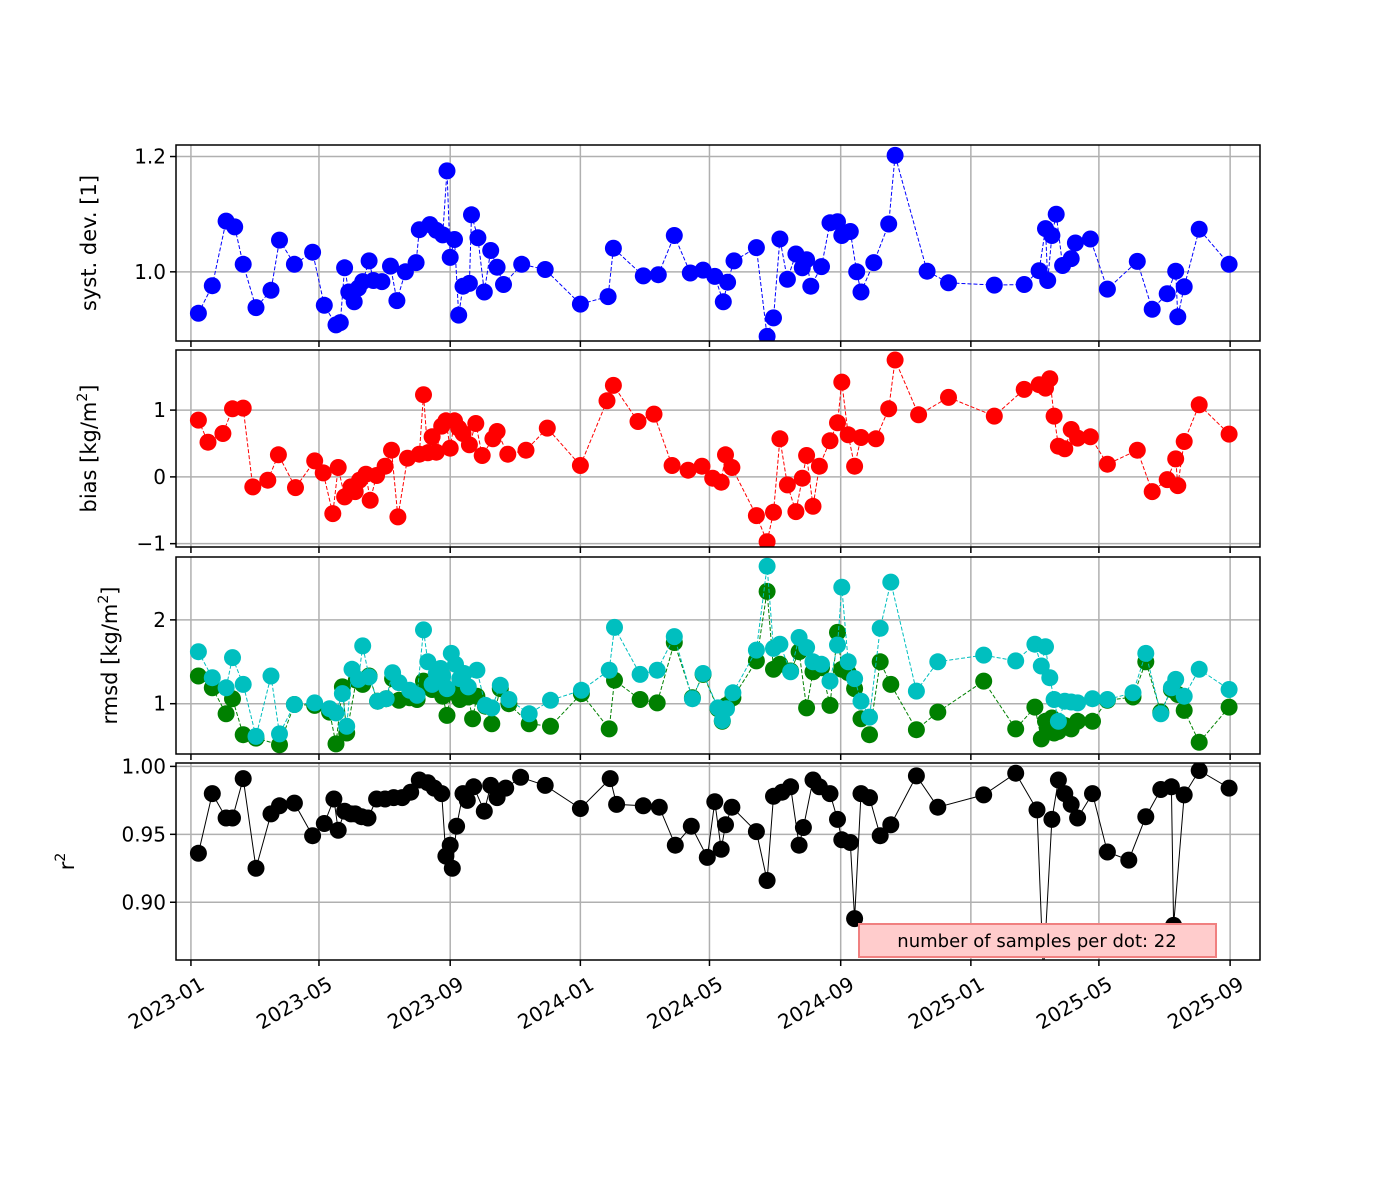 Image resolution: width=1400 pixels, height=1200 pixels. Describe the element at coordinates (1036, 941) in the screenshot. I see `annotation-text: number of samples per dot: 22` at that location.